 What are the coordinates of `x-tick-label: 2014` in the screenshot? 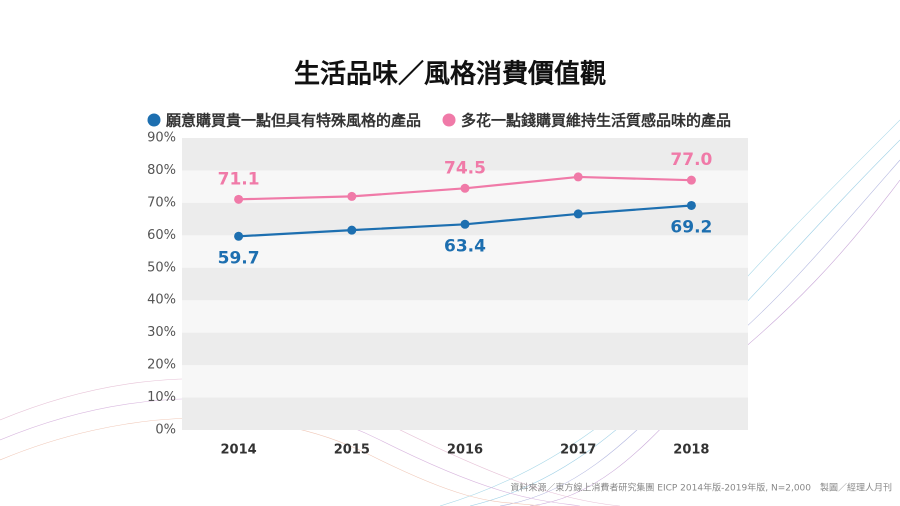 It's located at (239, 450).